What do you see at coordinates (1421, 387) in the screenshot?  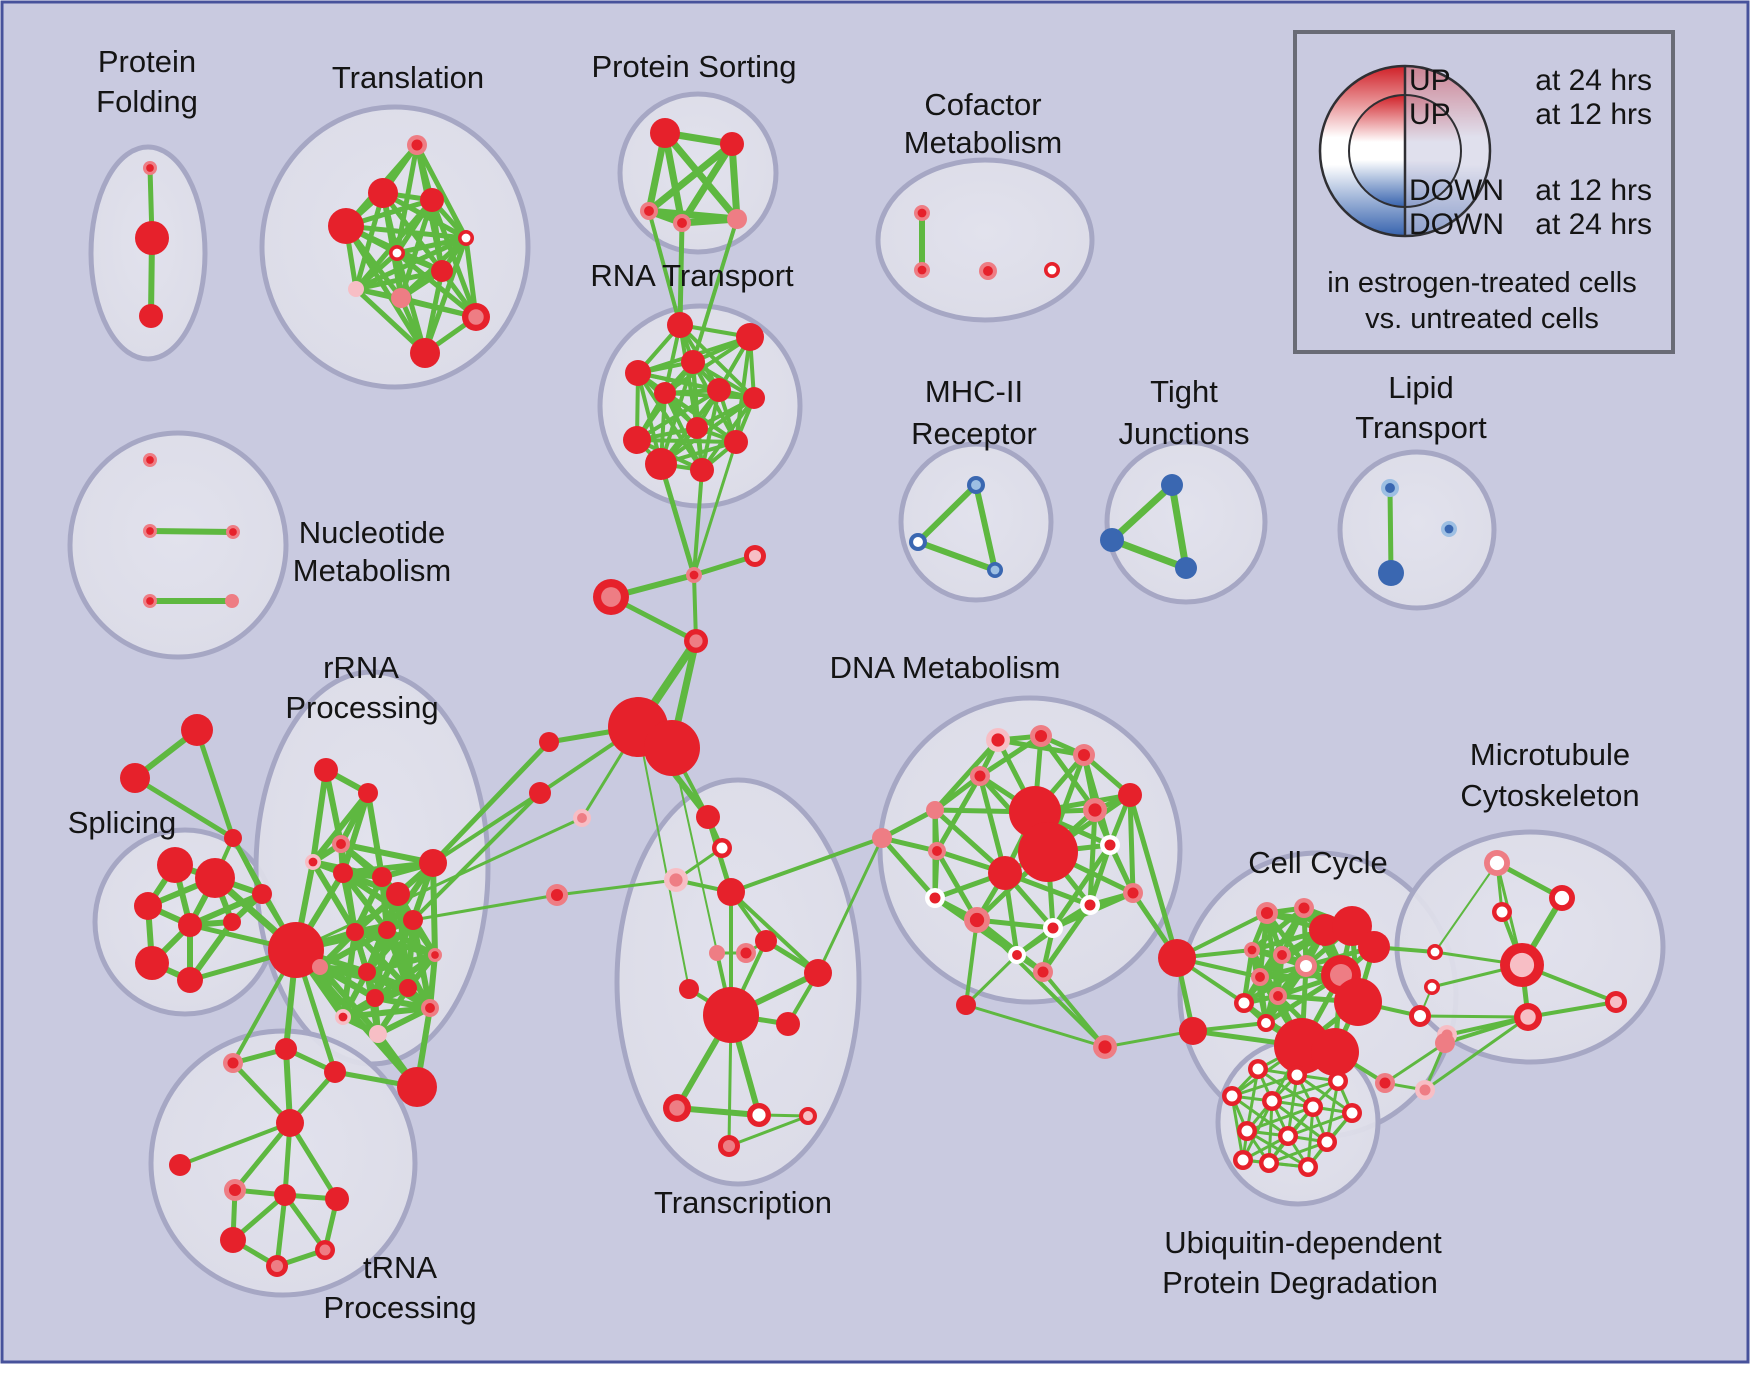 I see `lipid-transport-label: Lipid` at bounding box center [1421, 387].